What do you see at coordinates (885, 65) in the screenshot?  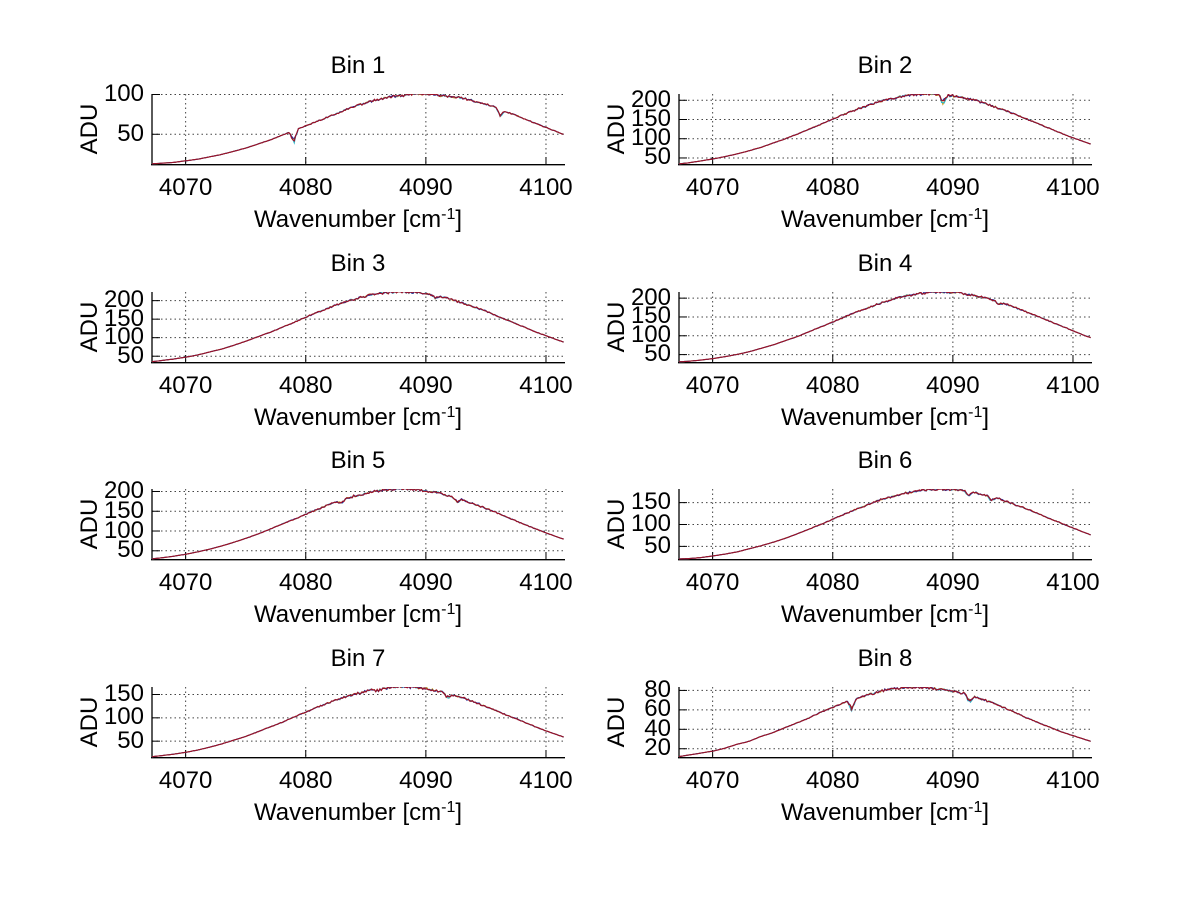 I see `subplot-title: Bin 2` at bounding box center [885, 65].